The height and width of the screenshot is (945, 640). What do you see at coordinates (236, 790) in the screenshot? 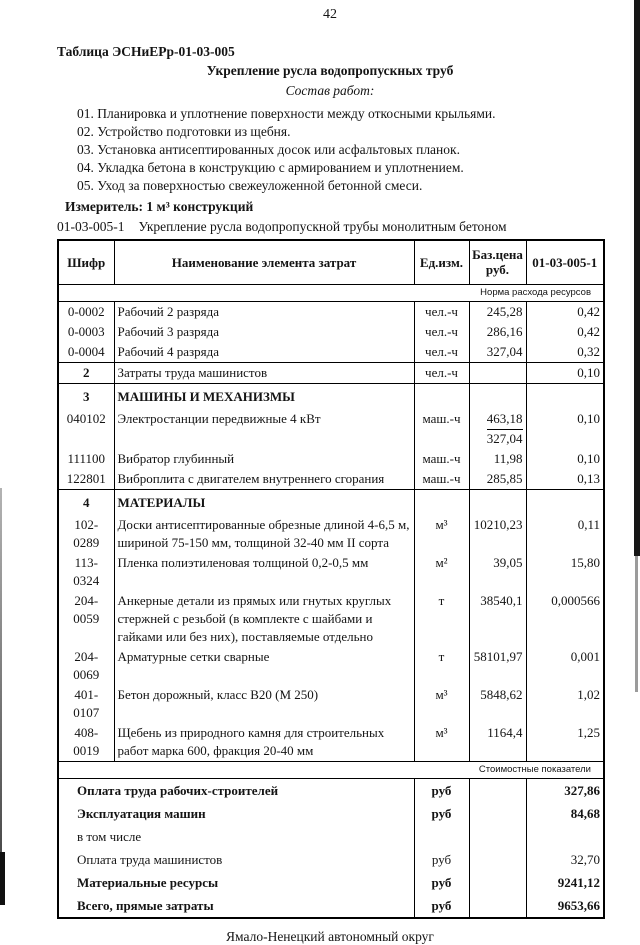
I see `cost-row-label: Оплата труда рабочих-строителей` at bounding box center [236, 790].